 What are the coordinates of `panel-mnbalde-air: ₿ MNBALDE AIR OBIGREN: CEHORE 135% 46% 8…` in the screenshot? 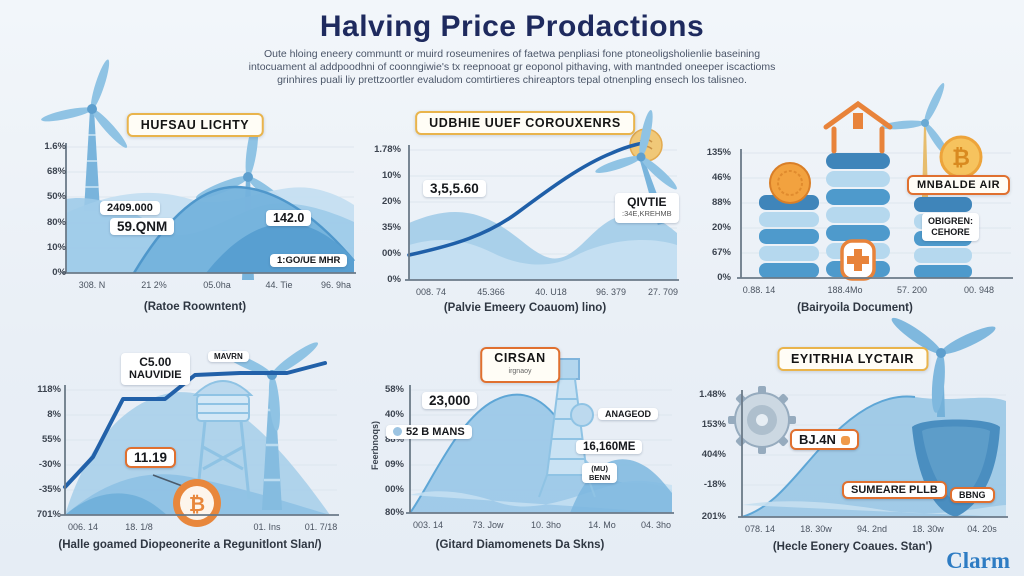 It's located at (855, 206).